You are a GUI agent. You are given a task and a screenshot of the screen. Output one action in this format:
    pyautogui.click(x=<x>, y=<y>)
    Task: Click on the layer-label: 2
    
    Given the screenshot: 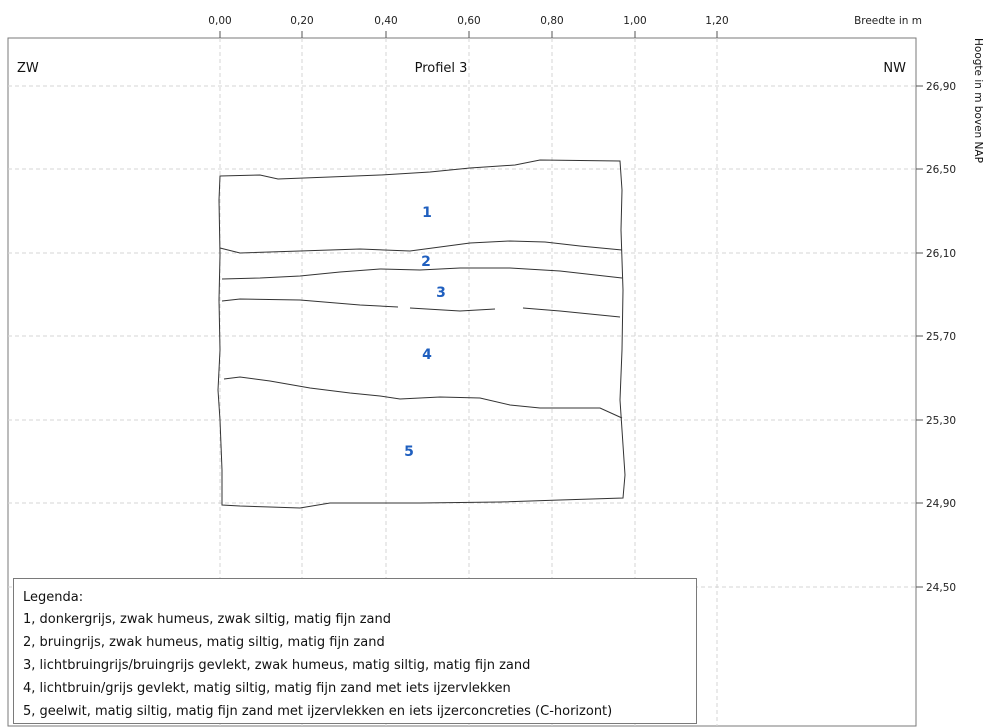 What is the action you would take?
    pyautogui.click(x=426, y=262)
    